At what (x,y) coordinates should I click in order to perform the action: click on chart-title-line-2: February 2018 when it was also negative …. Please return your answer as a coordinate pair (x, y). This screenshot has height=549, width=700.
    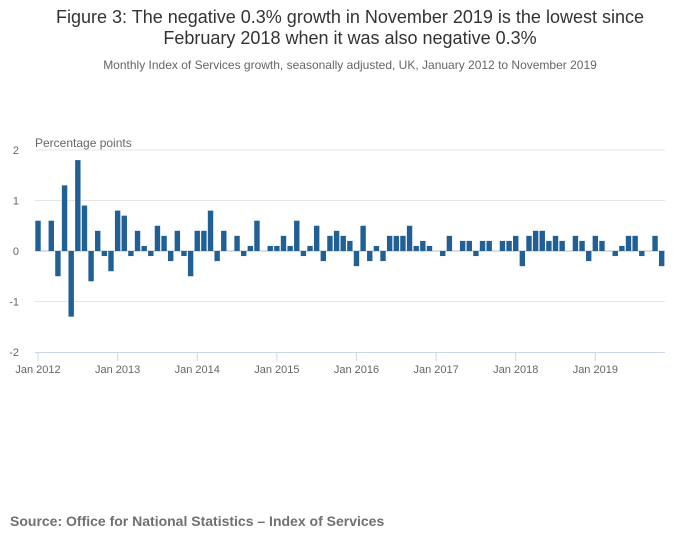
    Looking at the image, I should click on (350, 38).